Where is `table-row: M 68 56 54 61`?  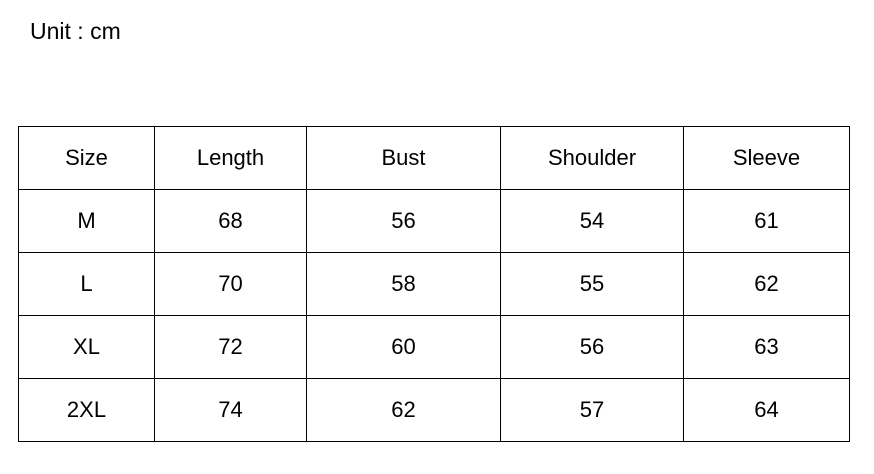
table-row: M 68 56 54 61 is located at coordinates (434, 221).